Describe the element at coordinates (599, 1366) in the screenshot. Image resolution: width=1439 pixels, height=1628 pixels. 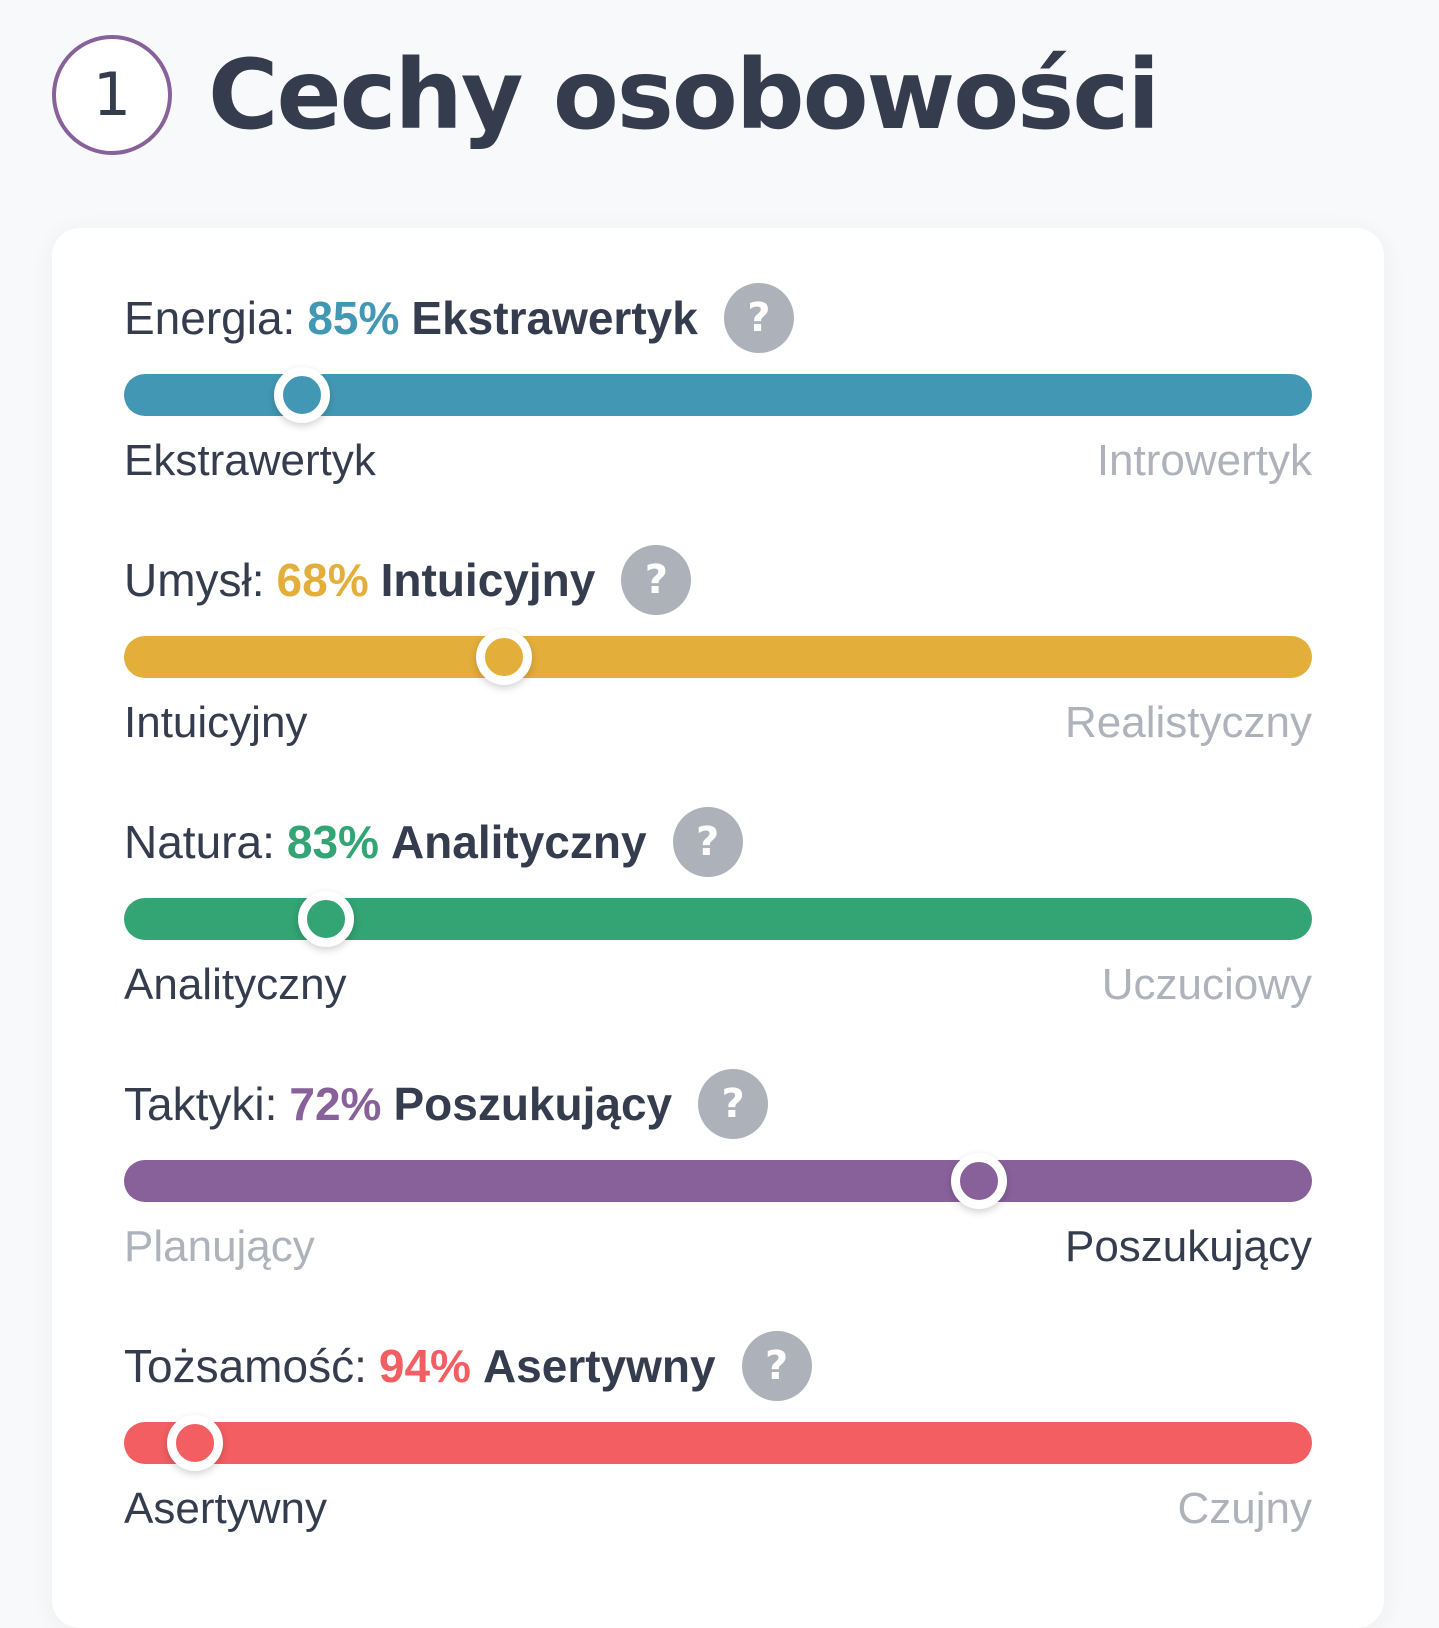
I see `trait-result: Asertywny` at that location.